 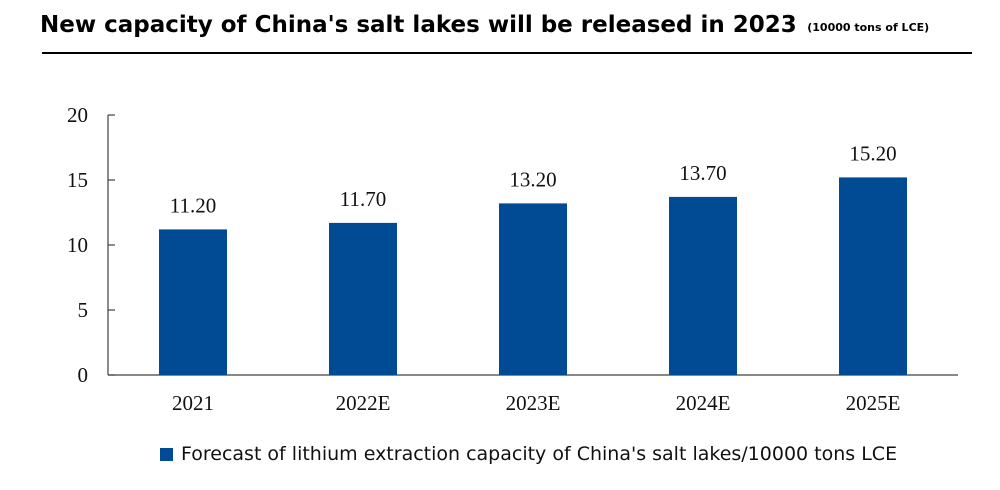 I want to click on data-label: 11.70, so click(x=363, y=199).